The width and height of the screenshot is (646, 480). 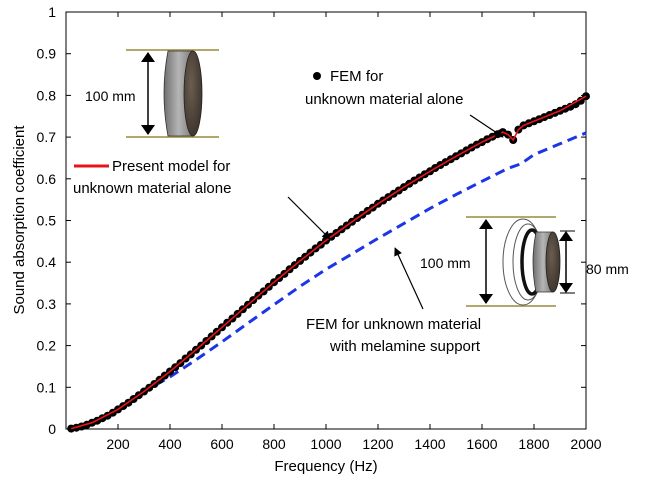 I want to click on annotation-fem-alone: FEM for unknown material alone, so click(x=404, y=103).